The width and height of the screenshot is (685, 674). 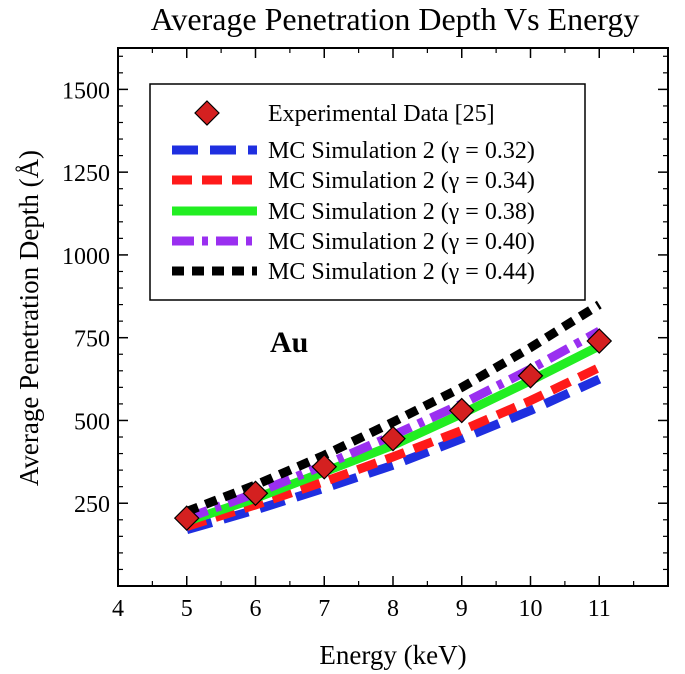 What do you see at coordinates (324, 609) in the screenshot?
I see `x-tick-label: 7` at bounding box center [324, 609].